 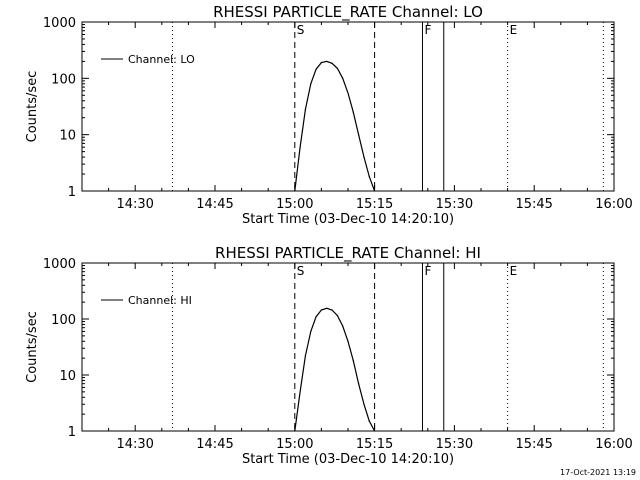 I want to click on legend-label: Channel: HI, so click(x=160, y=300).